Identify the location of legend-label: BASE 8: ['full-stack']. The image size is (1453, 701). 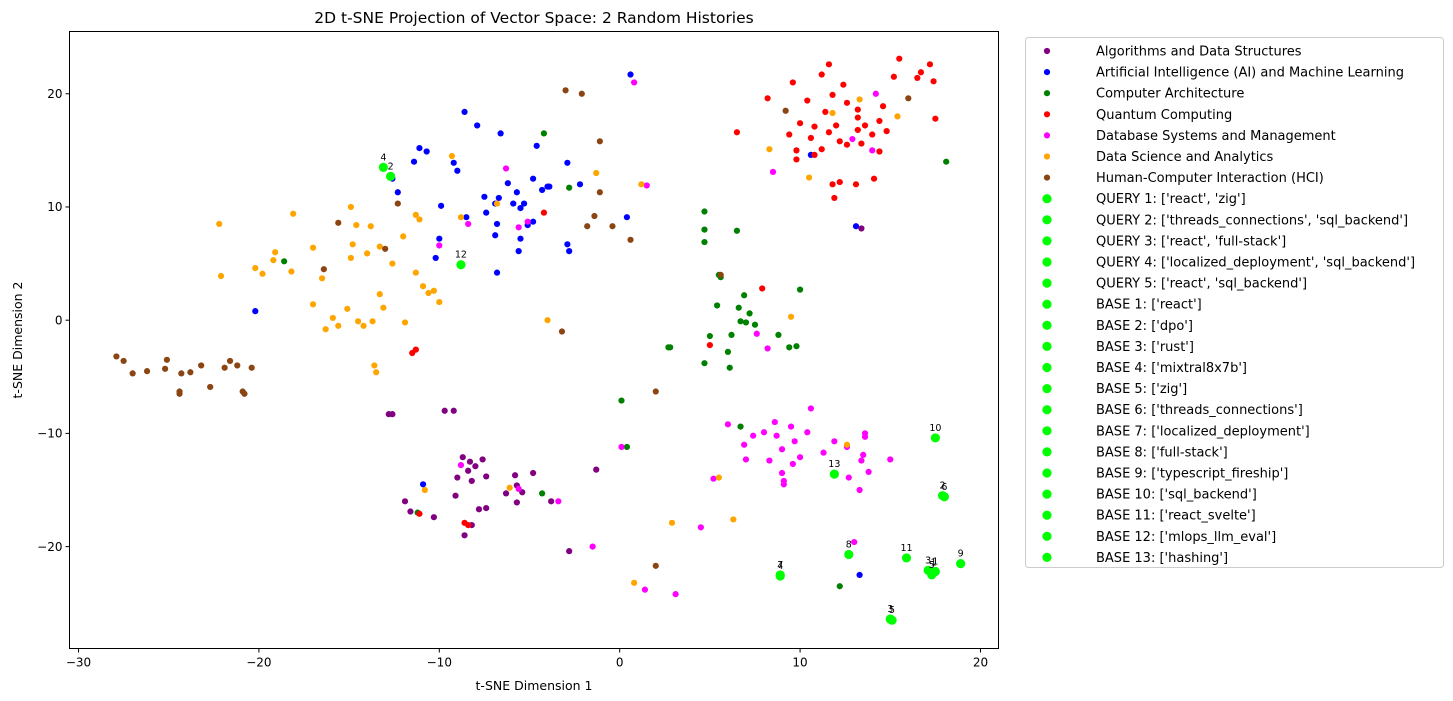
(1162, 452).